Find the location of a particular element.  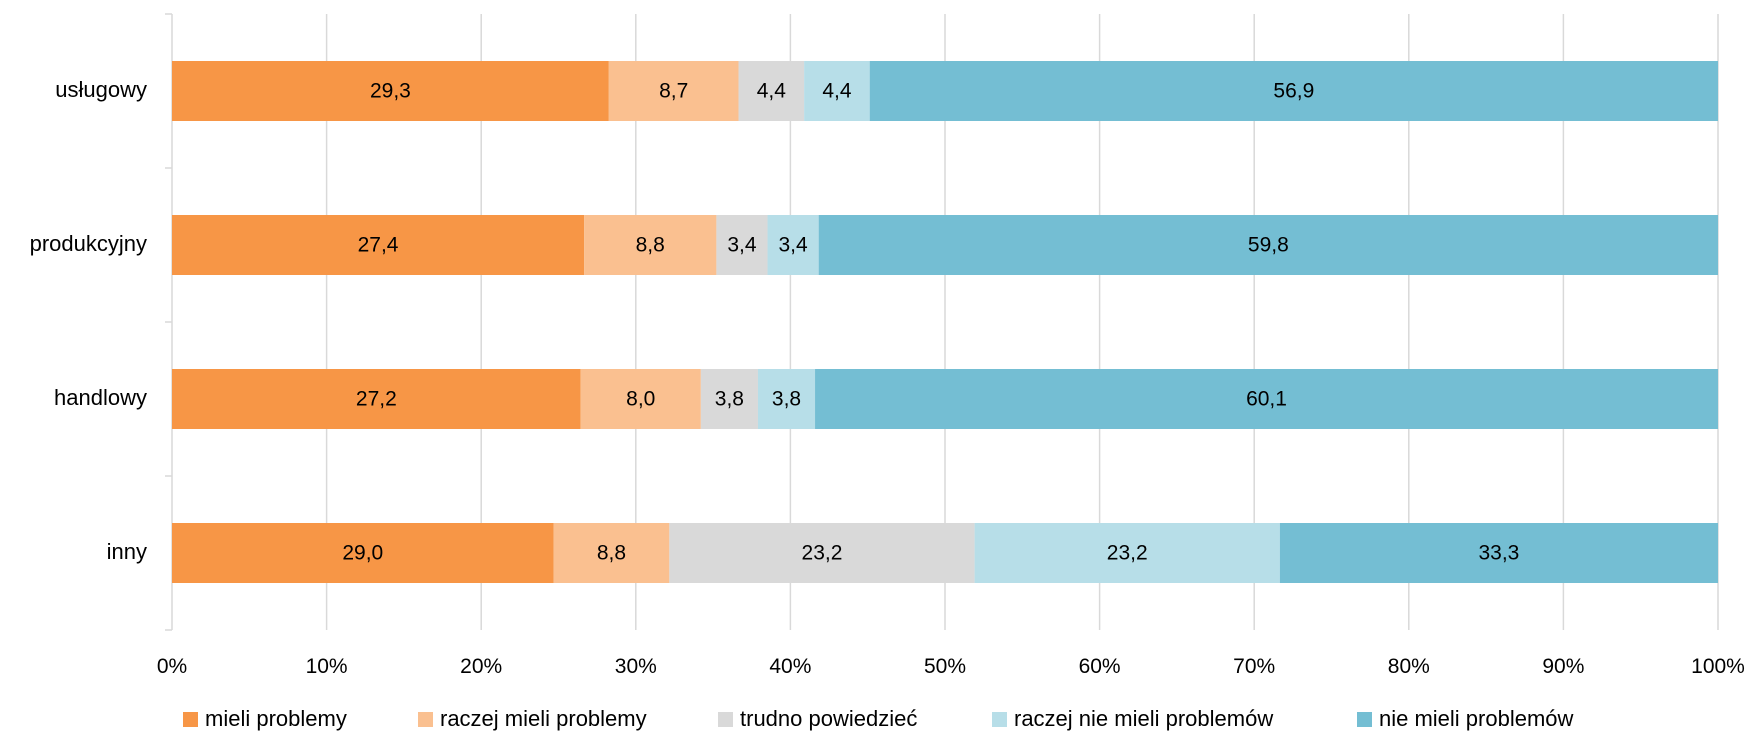

data-label: 27,2 is located at coordinates (376, 399).